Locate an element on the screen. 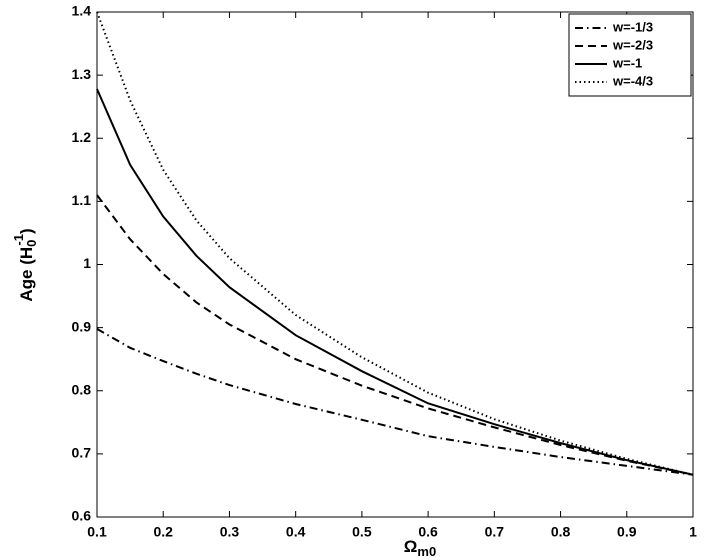 This screenshot has height=560, width=704. x-label-sub: m0 is located at coordinates (426, 551).